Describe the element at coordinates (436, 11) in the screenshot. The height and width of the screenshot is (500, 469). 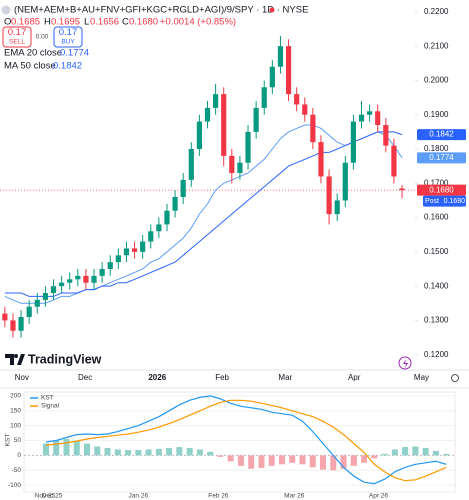
I see `y-tick-label: 0.2200` at that location.